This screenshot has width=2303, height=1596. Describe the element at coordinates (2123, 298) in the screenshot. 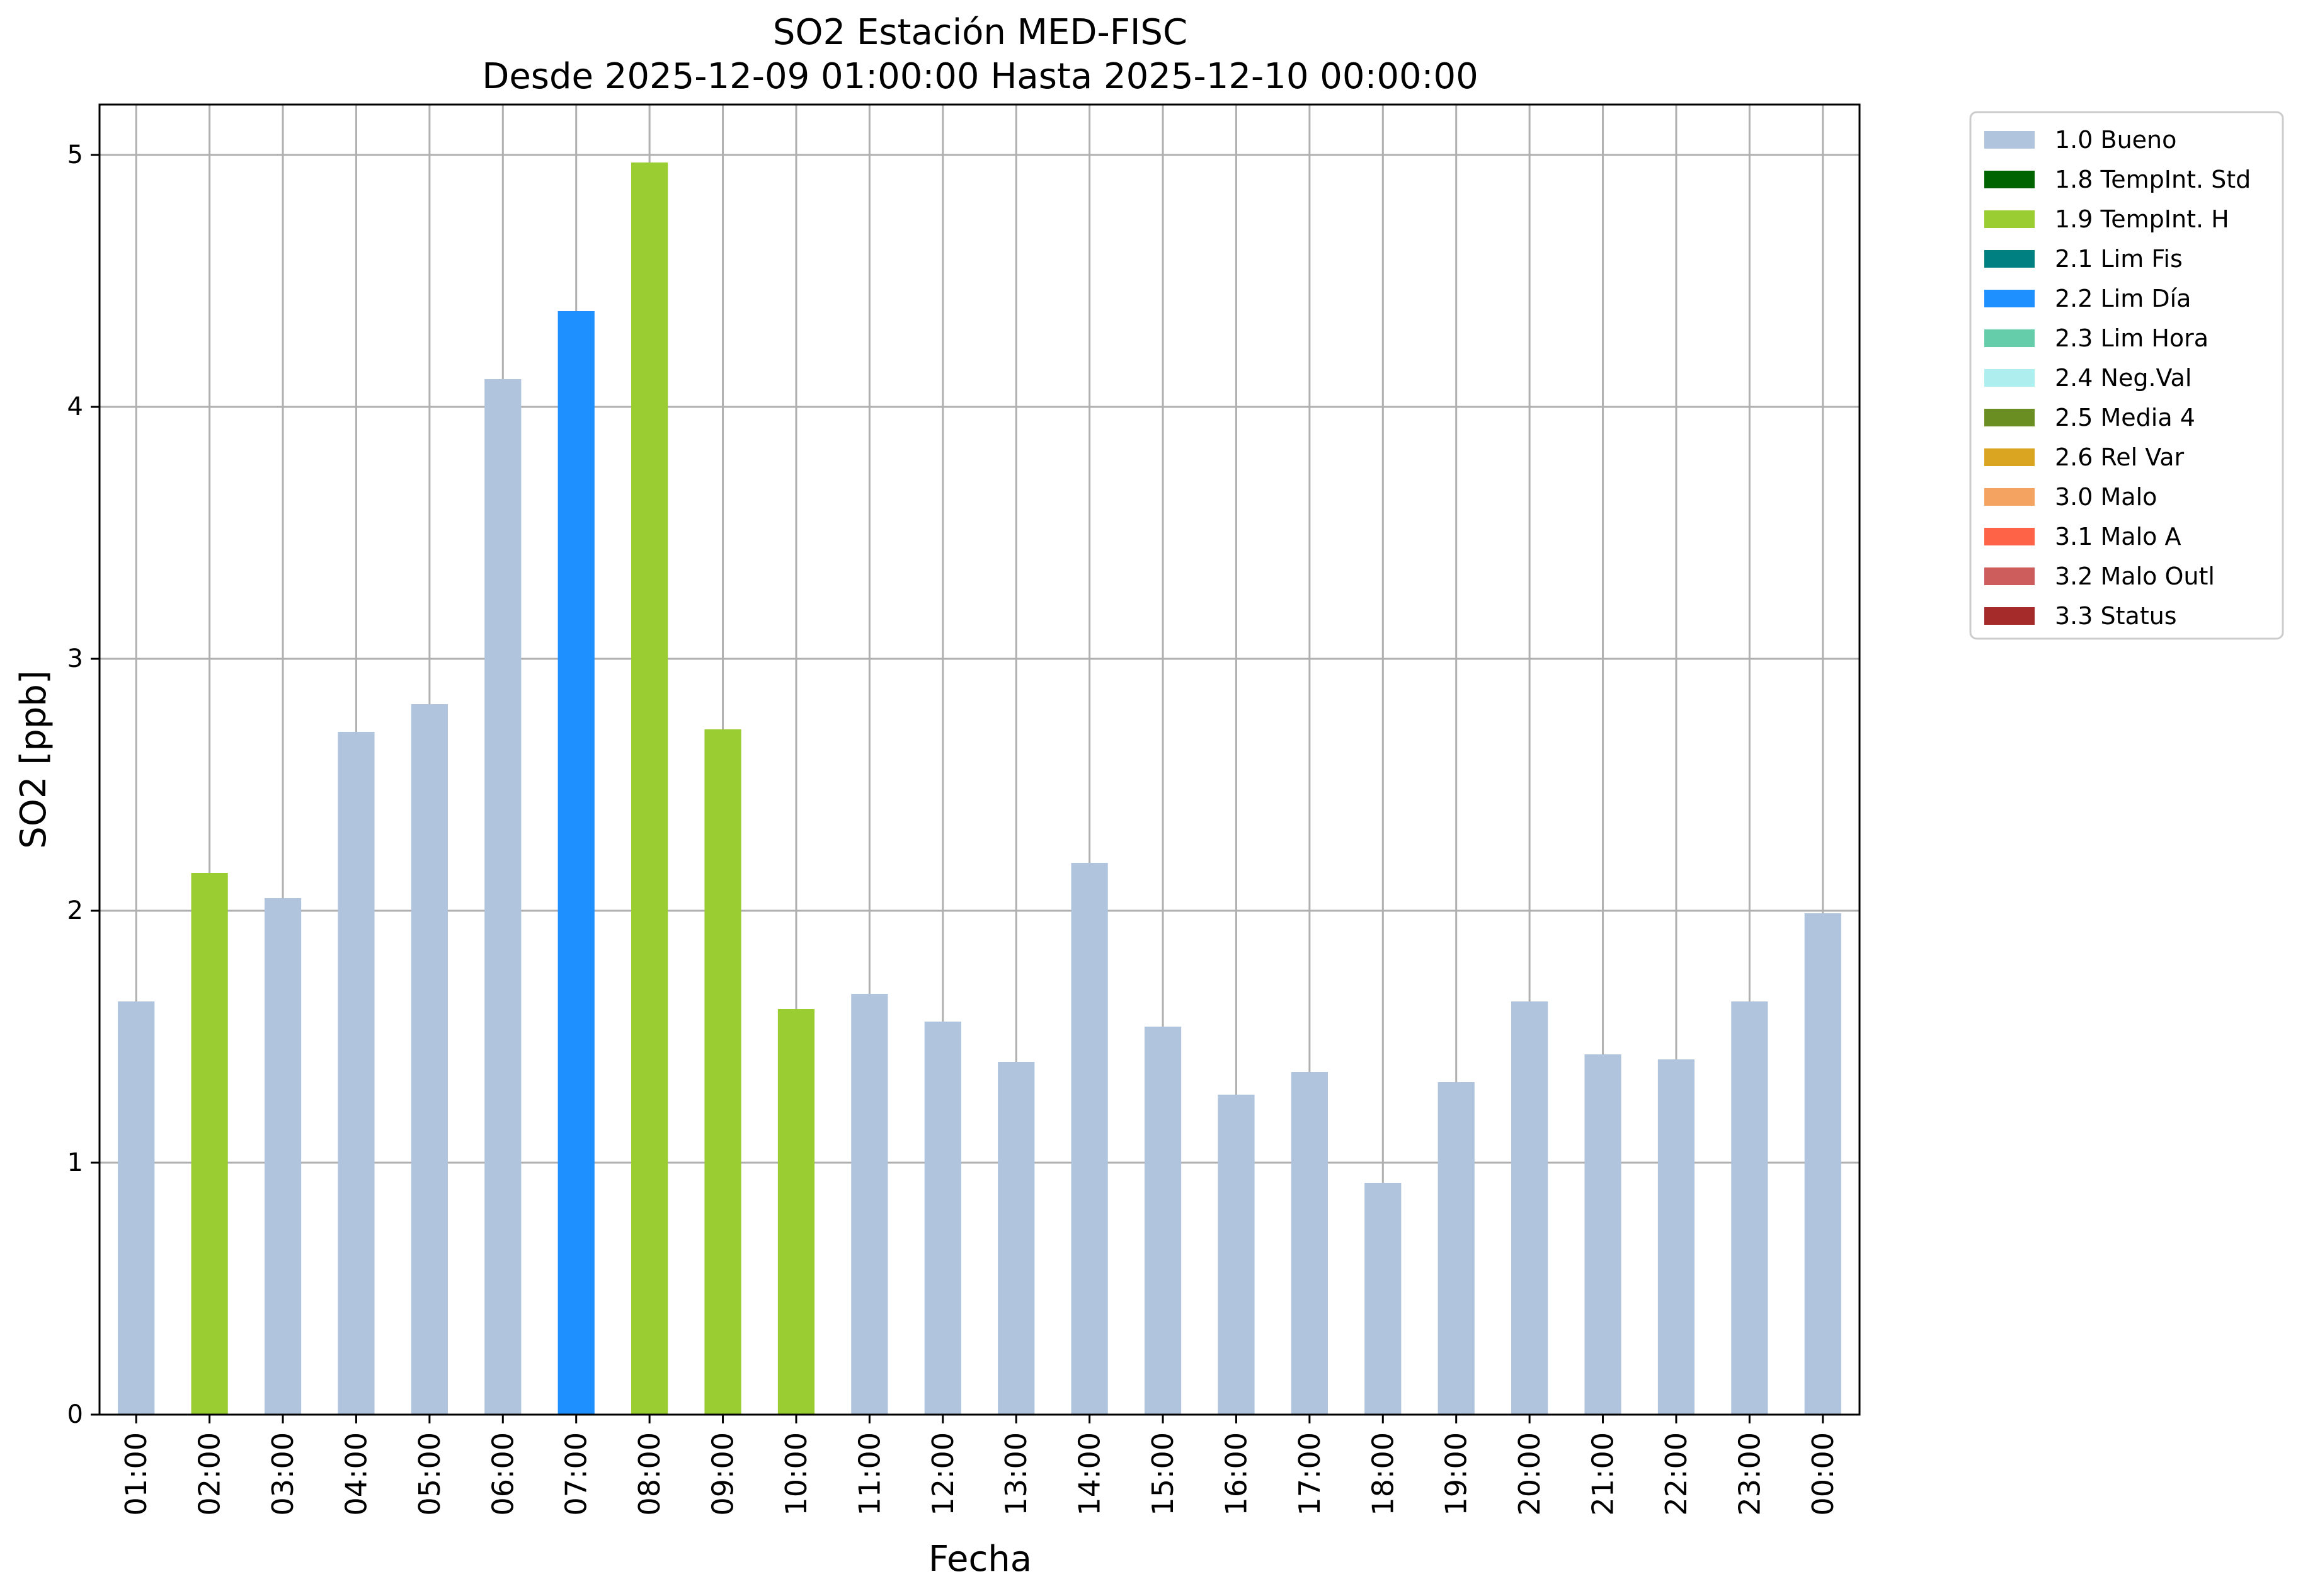

I see `legend-label: 2.2 Lim Día` at that location.